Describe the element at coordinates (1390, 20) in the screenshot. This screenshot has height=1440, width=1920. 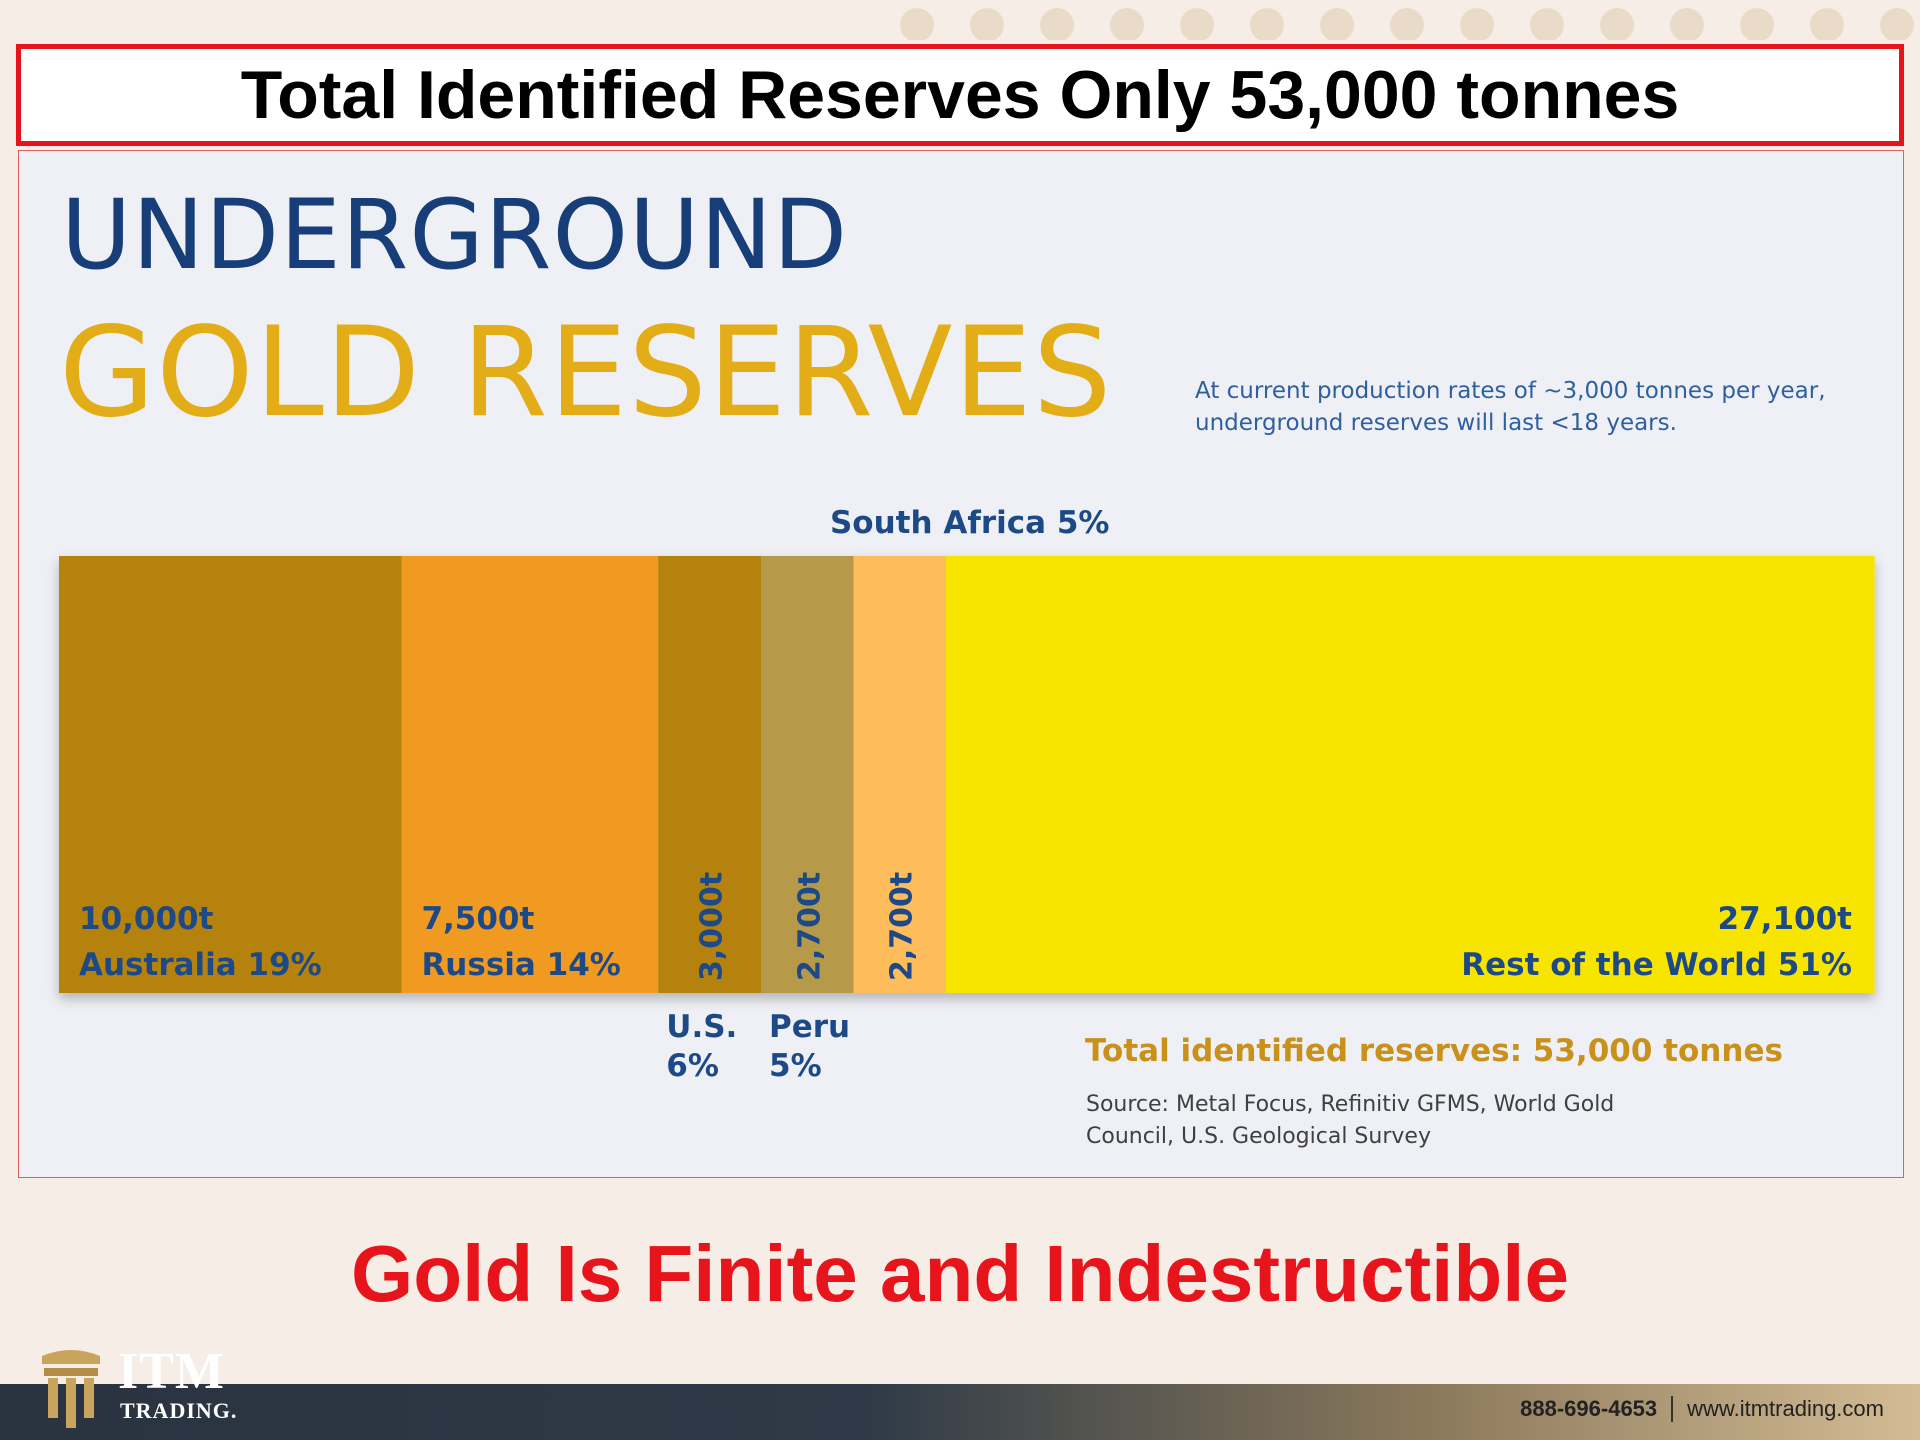
I see `header-decoration` at that location.